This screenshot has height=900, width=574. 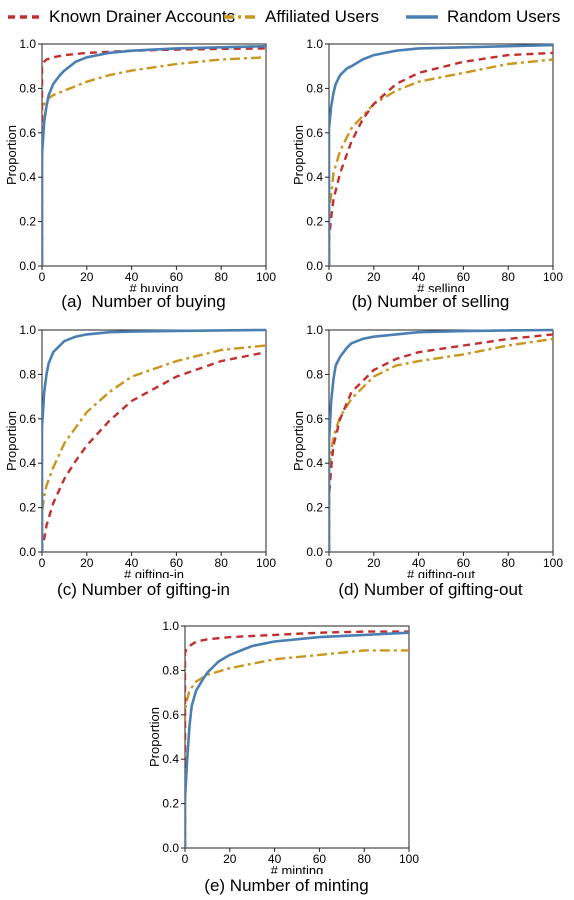 I want to click on legend-swatch-random, so click(x=422, y=17).